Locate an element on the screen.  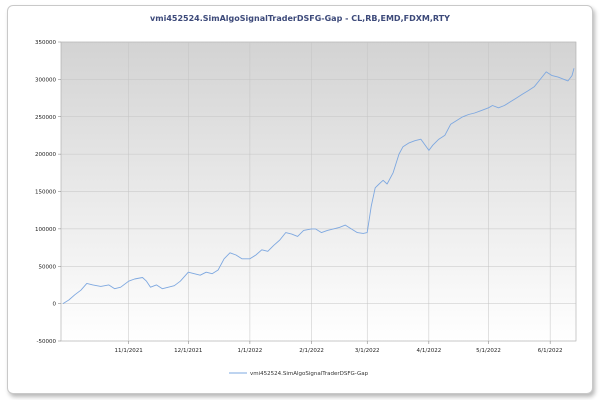
legend: vmi452524.SimAlgoSignalTraderDSFG-Gap is located at coordinates (299, 374).